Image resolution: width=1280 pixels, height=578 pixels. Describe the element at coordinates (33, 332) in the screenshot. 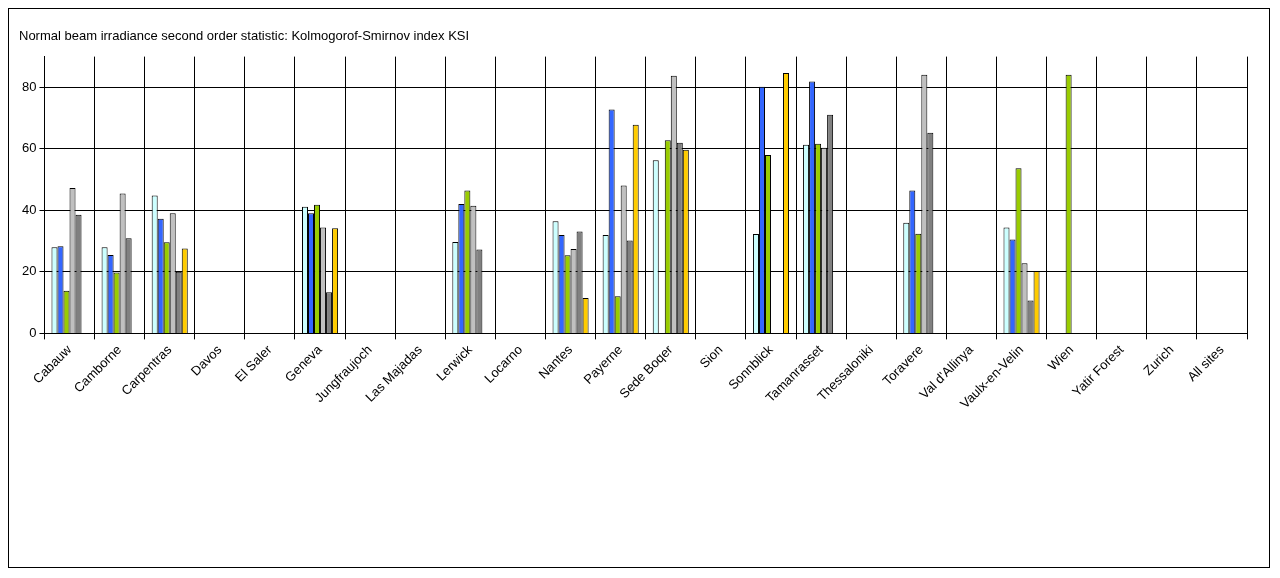

I see `y-tick-label: 0` at that location.